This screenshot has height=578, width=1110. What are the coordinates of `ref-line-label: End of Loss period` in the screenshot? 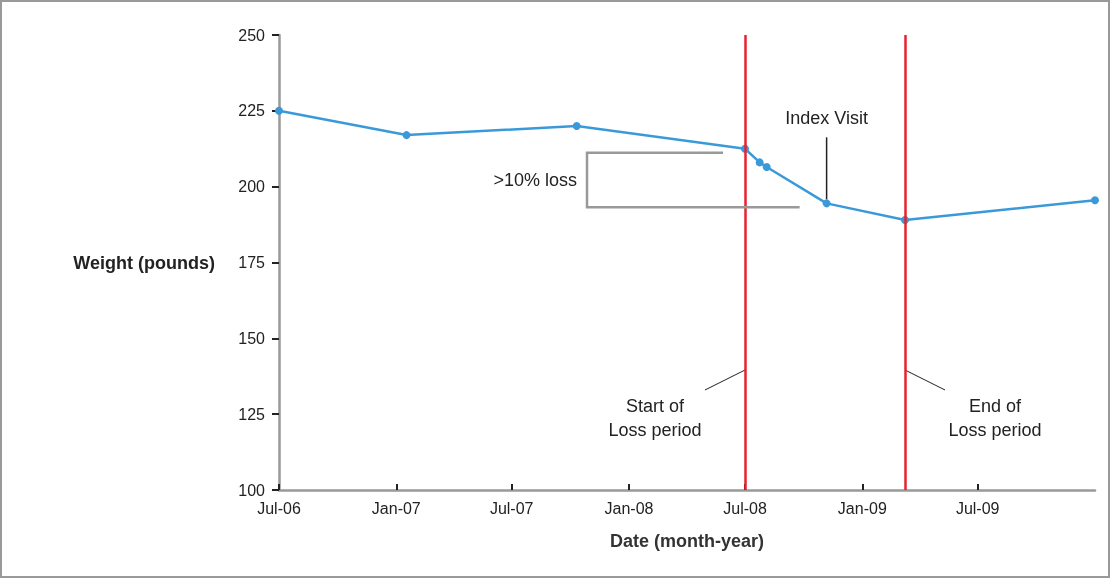 It's located at (995, 418).